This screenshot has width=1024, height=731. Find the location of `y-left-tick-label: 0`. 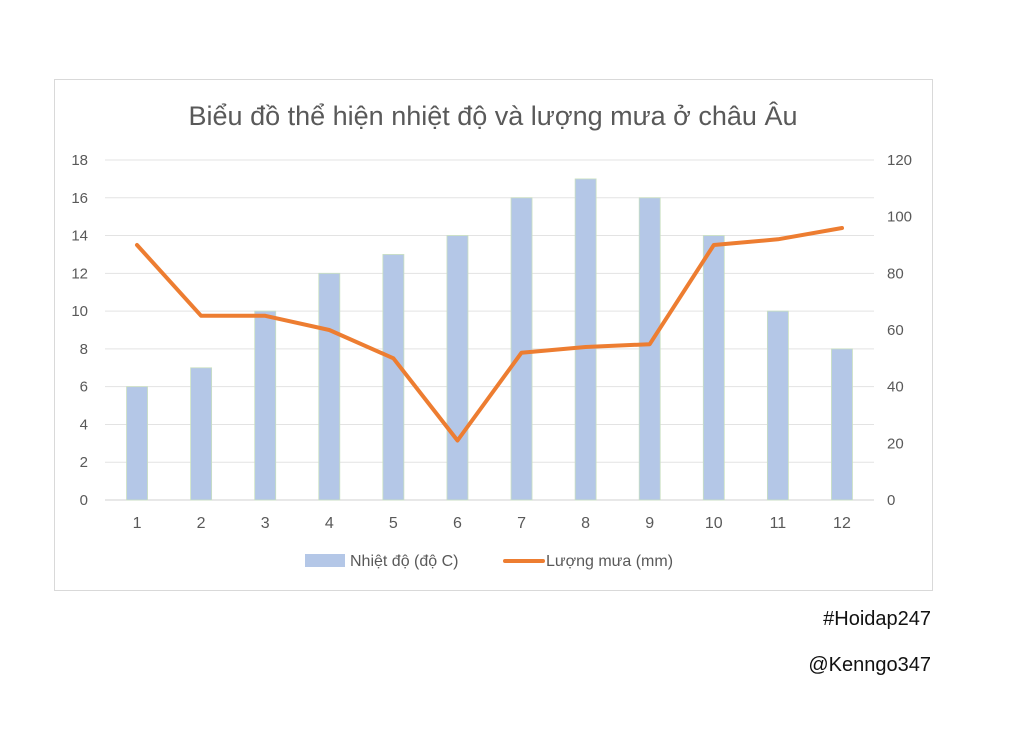

y-left-tick-label: 0 is located at coordinates (84, 500).